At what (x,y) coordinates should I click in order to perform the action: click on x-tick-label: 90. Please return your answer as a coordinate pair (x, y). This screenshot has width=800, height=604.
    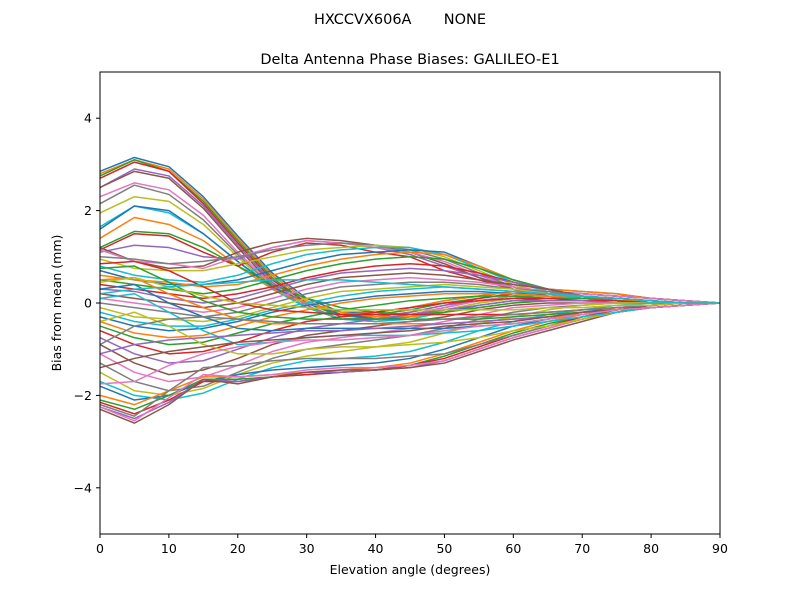
    Looking at the image, I should click on (720, 548).